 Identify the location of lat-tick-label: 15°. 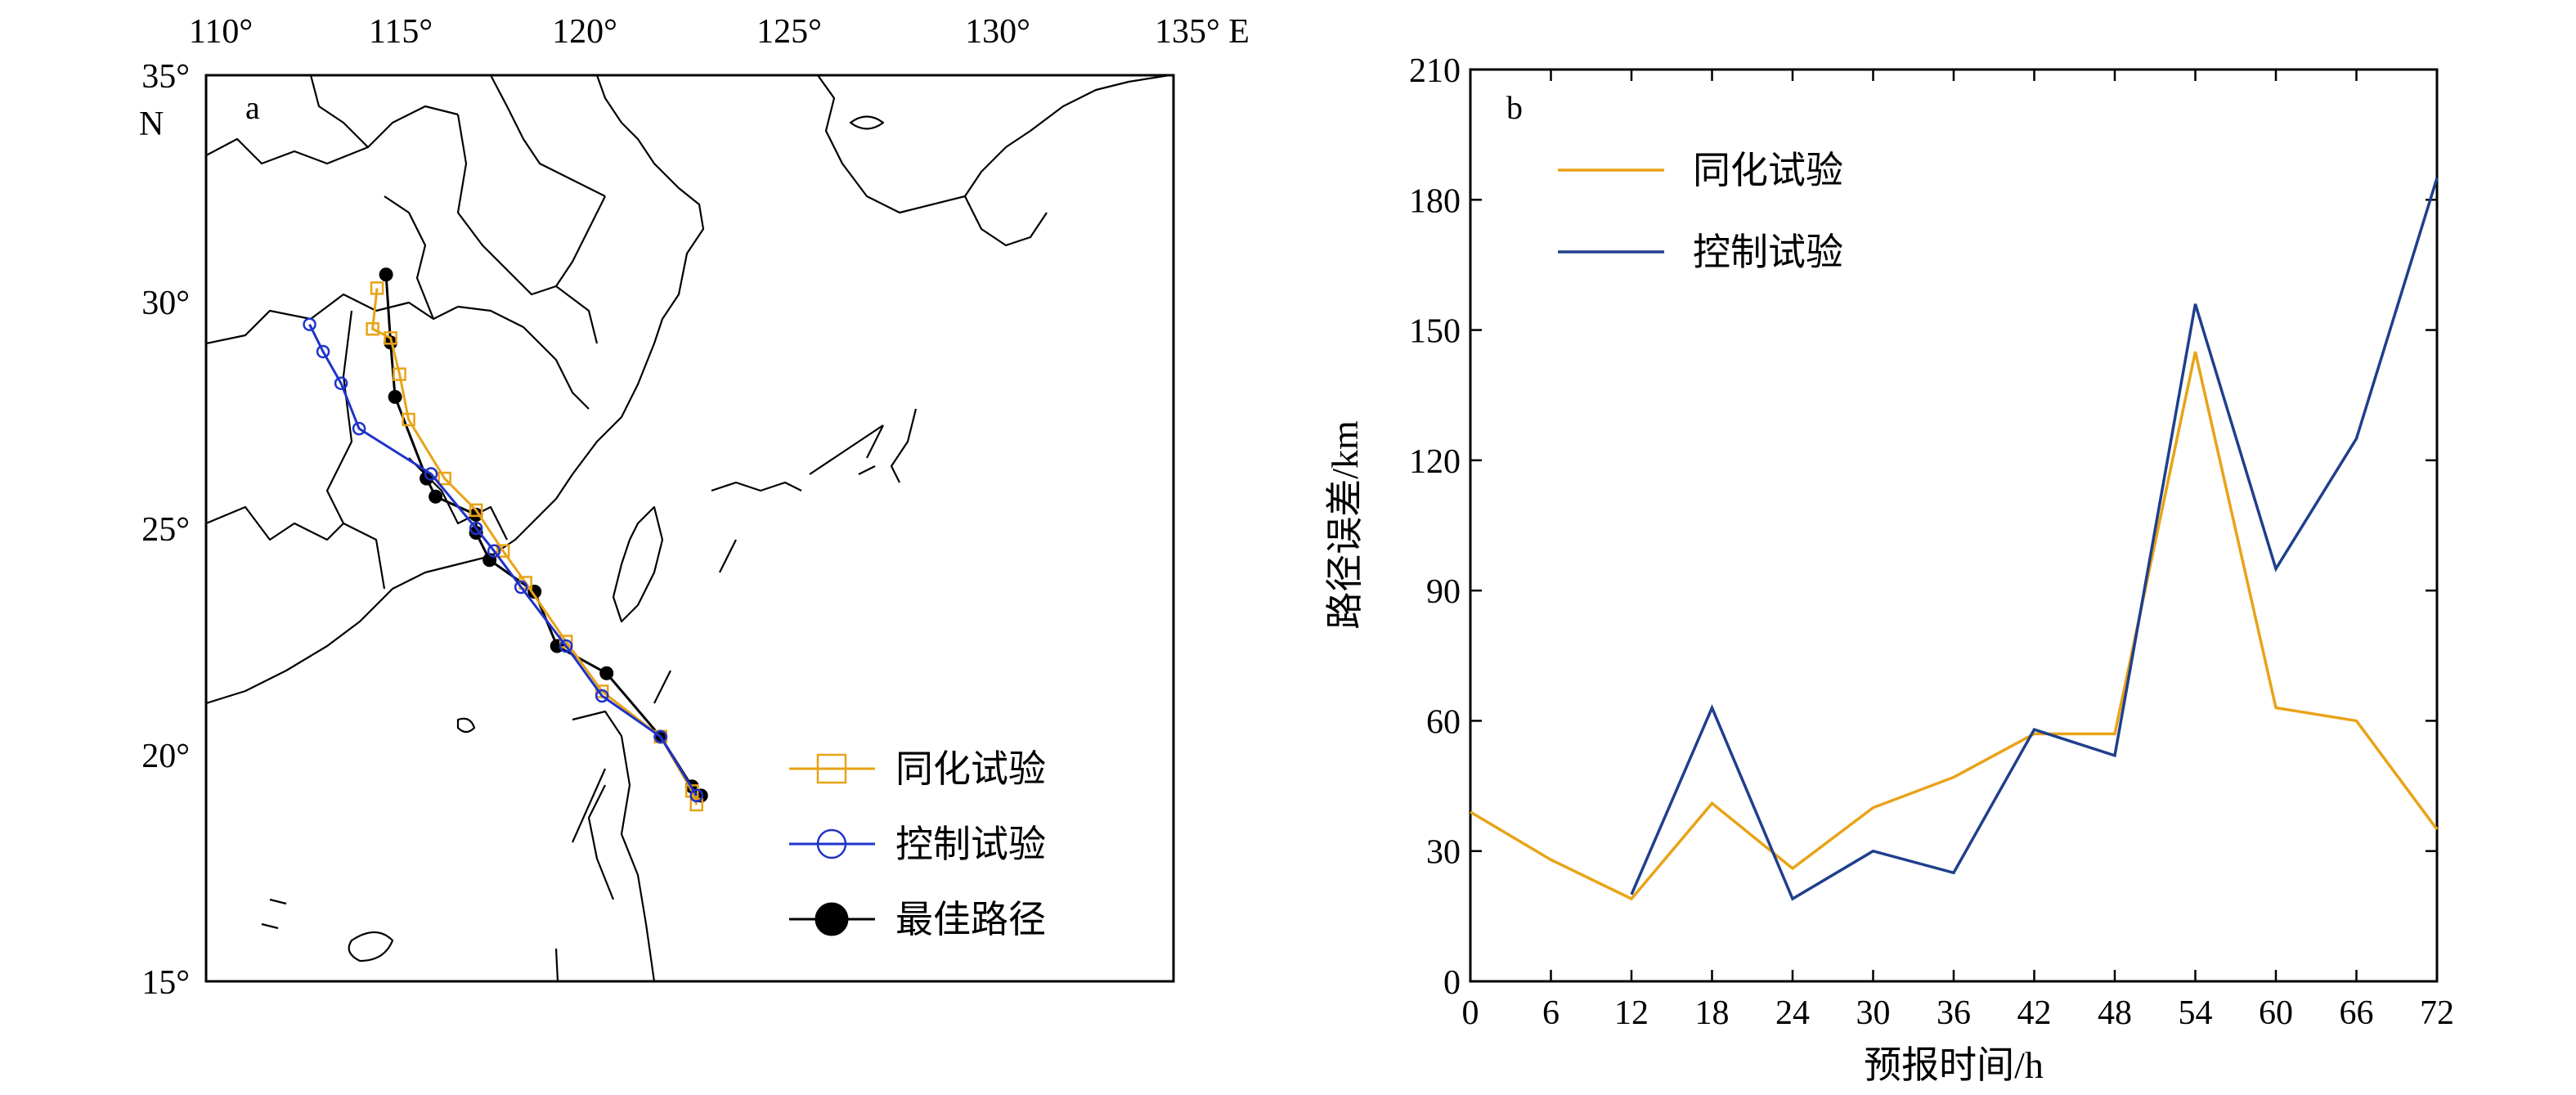
(165, 983).